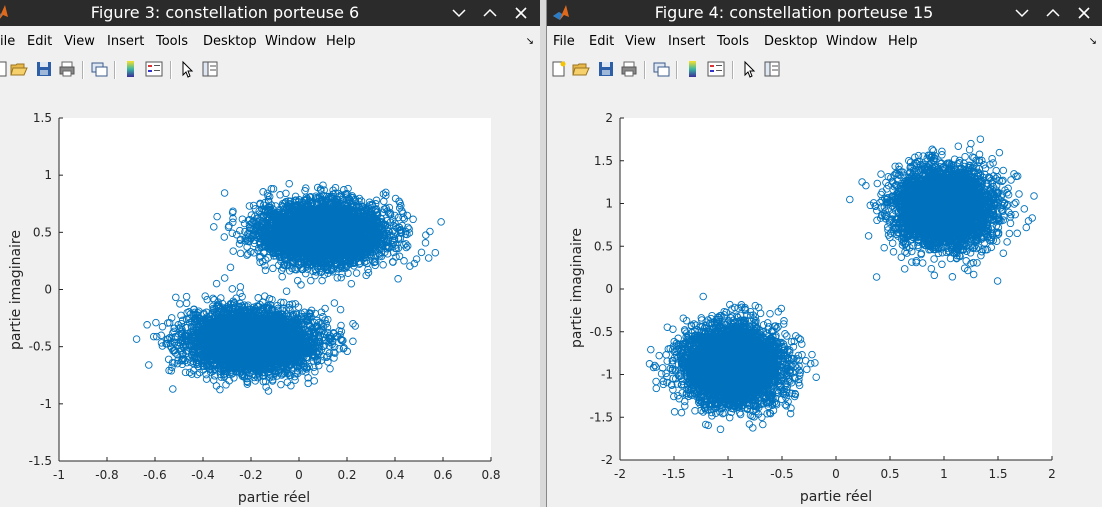 The width and height of the screenshot is (1102, 507). I want to click on title-bar: Figure 3: constellation porteuse 6, so click(270, 13).